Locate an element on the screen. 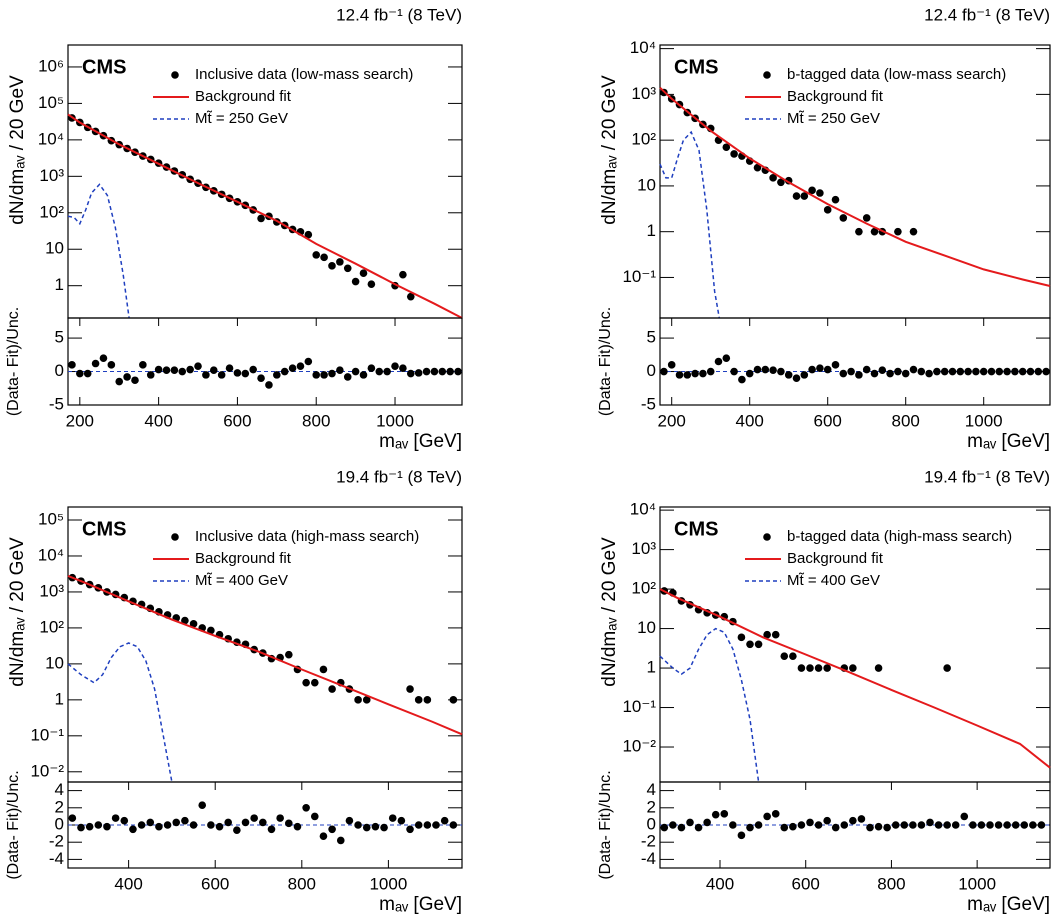 This screenshot has width=1056, height=922. y-axis-label: dN/dmₐᵥ / 20 GeV is located at coordinates (609, 150).